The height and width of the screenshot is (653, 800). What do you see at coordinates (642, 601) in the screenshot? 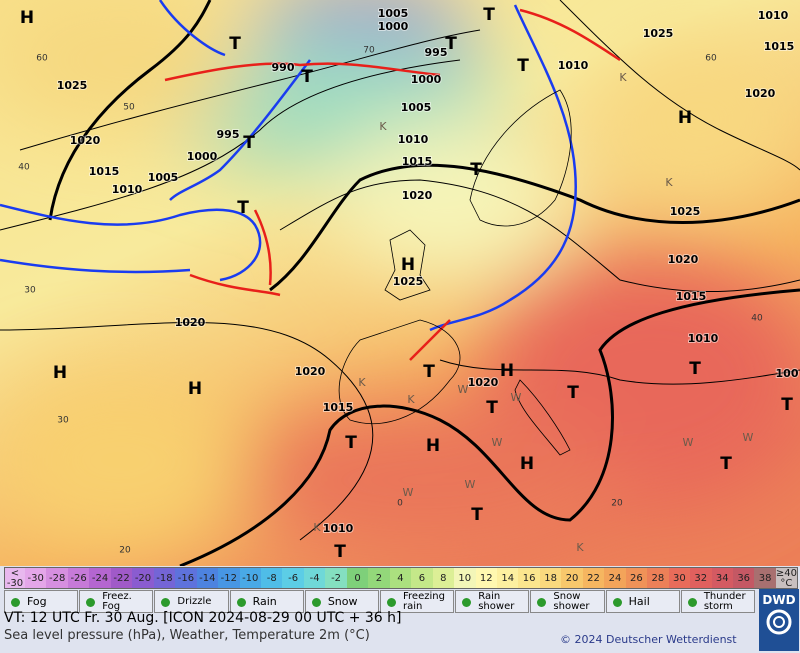
I see `legend-item: Hail` at bounding box center [642, 601].